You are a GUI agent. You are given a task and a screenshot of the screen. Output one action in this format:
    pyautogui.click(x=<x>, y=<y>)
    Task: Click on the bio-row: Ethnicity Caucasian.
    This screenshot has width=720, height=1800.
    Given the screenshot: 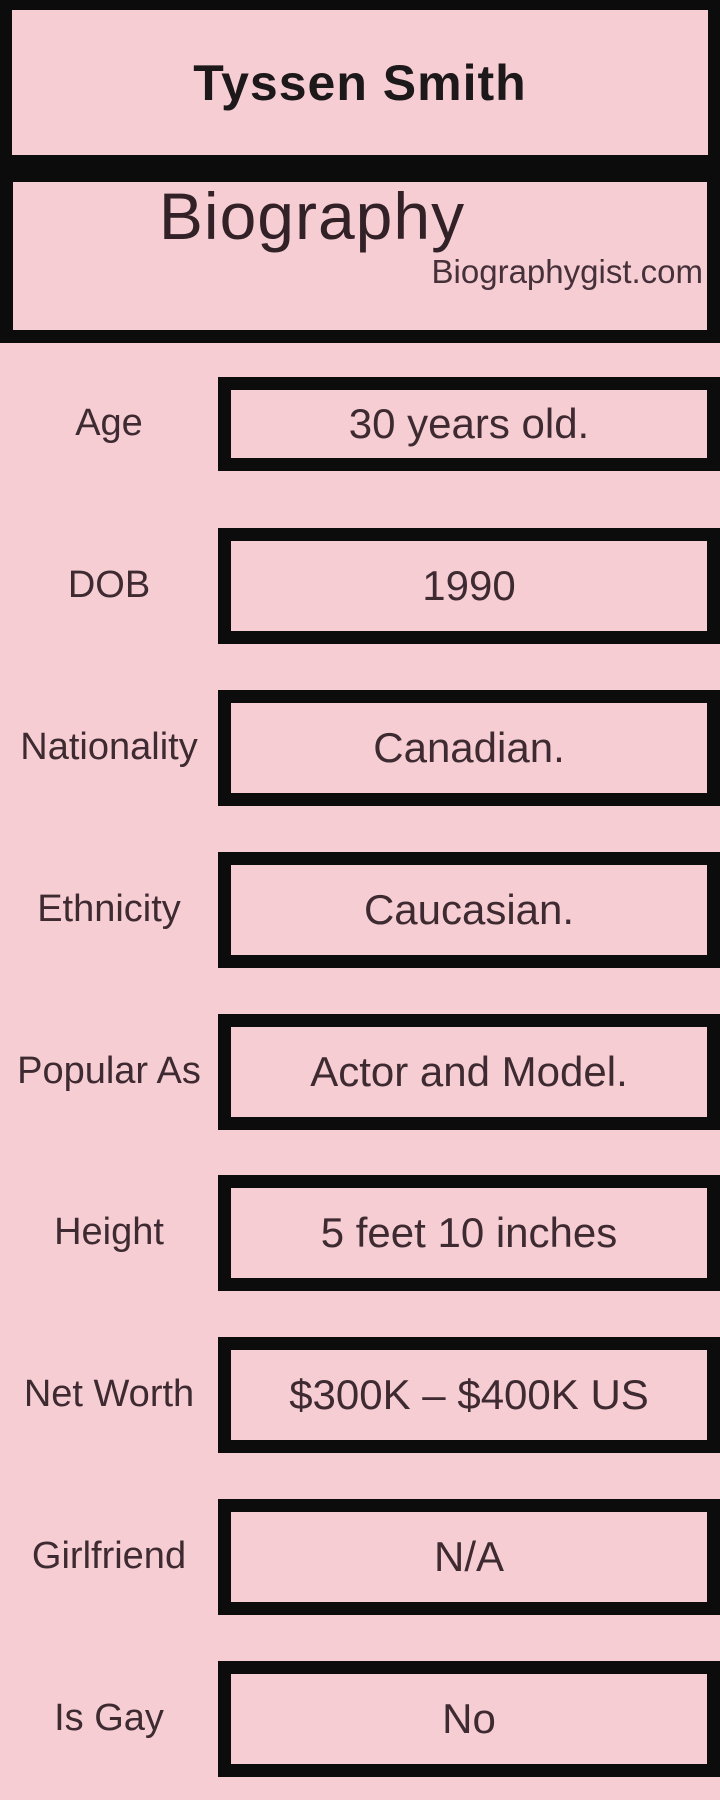 What is the action you would take?
    pyautogui.click(x=360, y=910)
    